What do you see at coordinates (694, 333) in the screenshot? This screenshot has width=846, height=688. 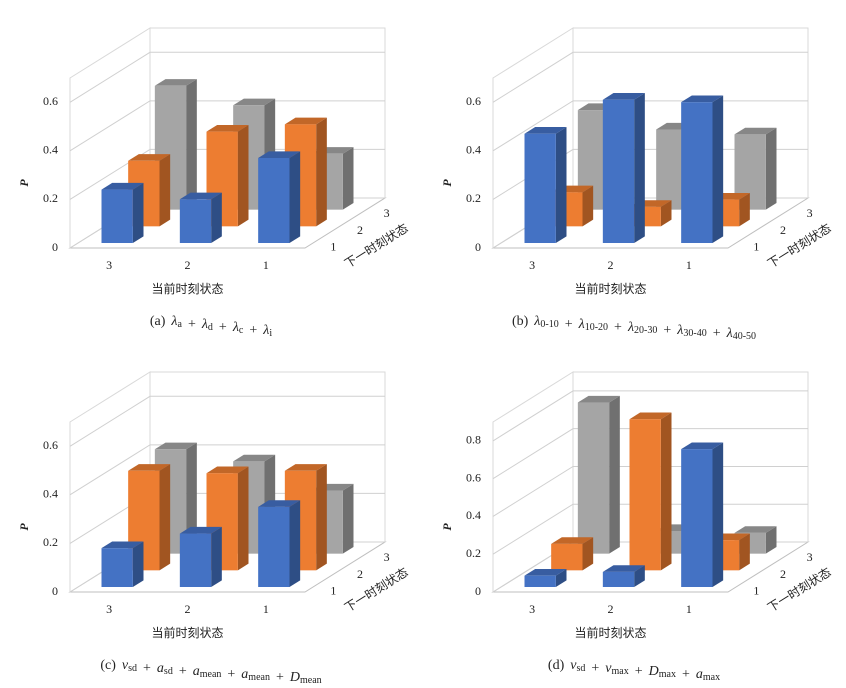 I see `caption-subscript: 30-40` at bounding box center [694, 333].